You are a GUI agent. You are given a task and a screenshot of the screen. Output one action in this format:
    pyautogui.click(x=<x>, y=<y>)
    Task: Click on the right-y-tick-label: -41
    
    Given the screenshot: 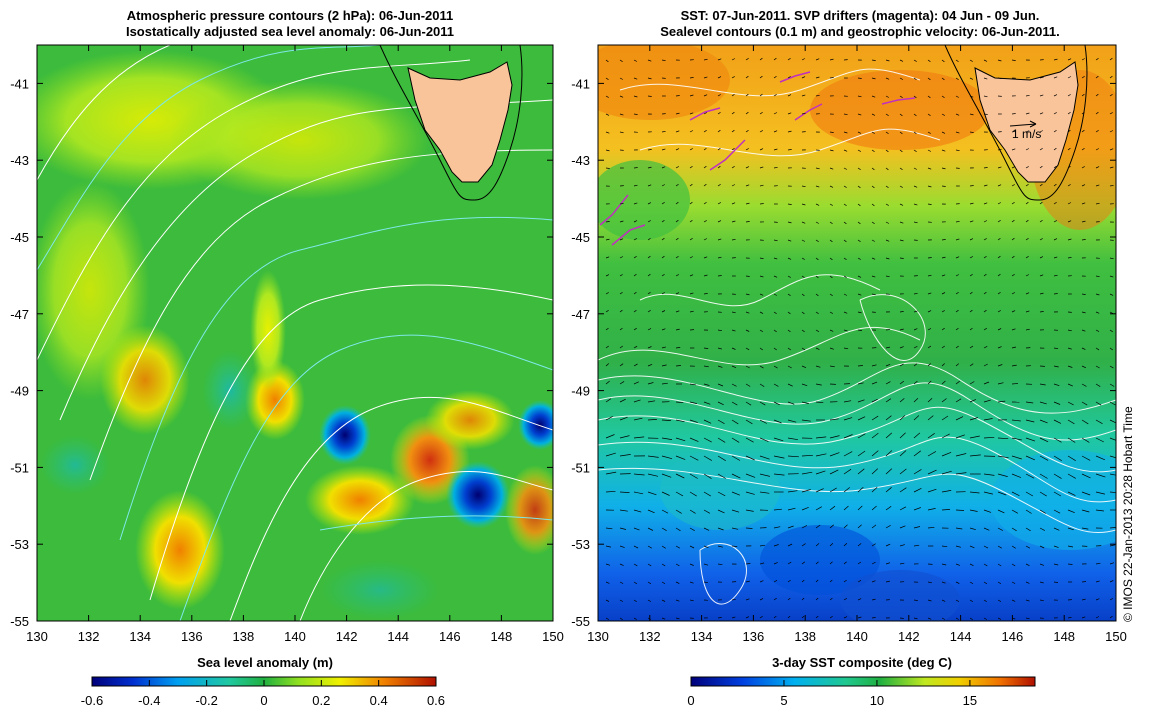 What is the action you would take?
    pyautogui.click(x=580, y=83)
    